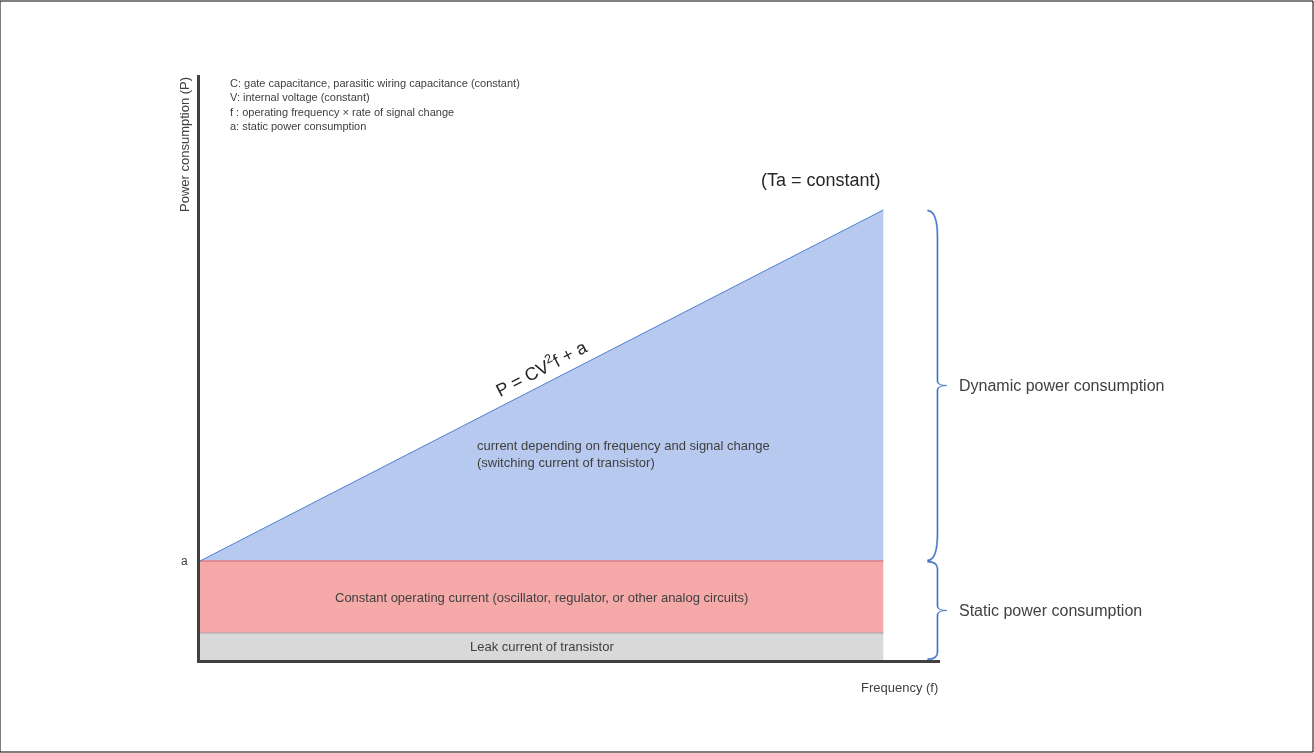 Image resolution: width=1314 pixels, height=753 pixels. Describe the element at coordinates (1051, 610) in the screenshot. I see `annotation: Static power consumption` at that location.